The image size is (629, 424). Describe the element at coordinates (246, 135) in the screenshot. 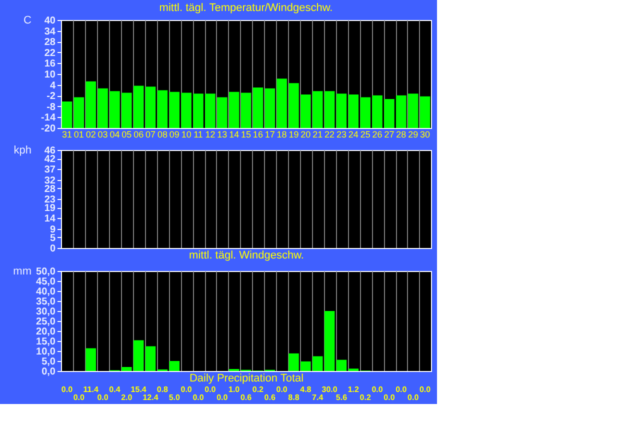

I see `x-tick-label: 15` at that location.